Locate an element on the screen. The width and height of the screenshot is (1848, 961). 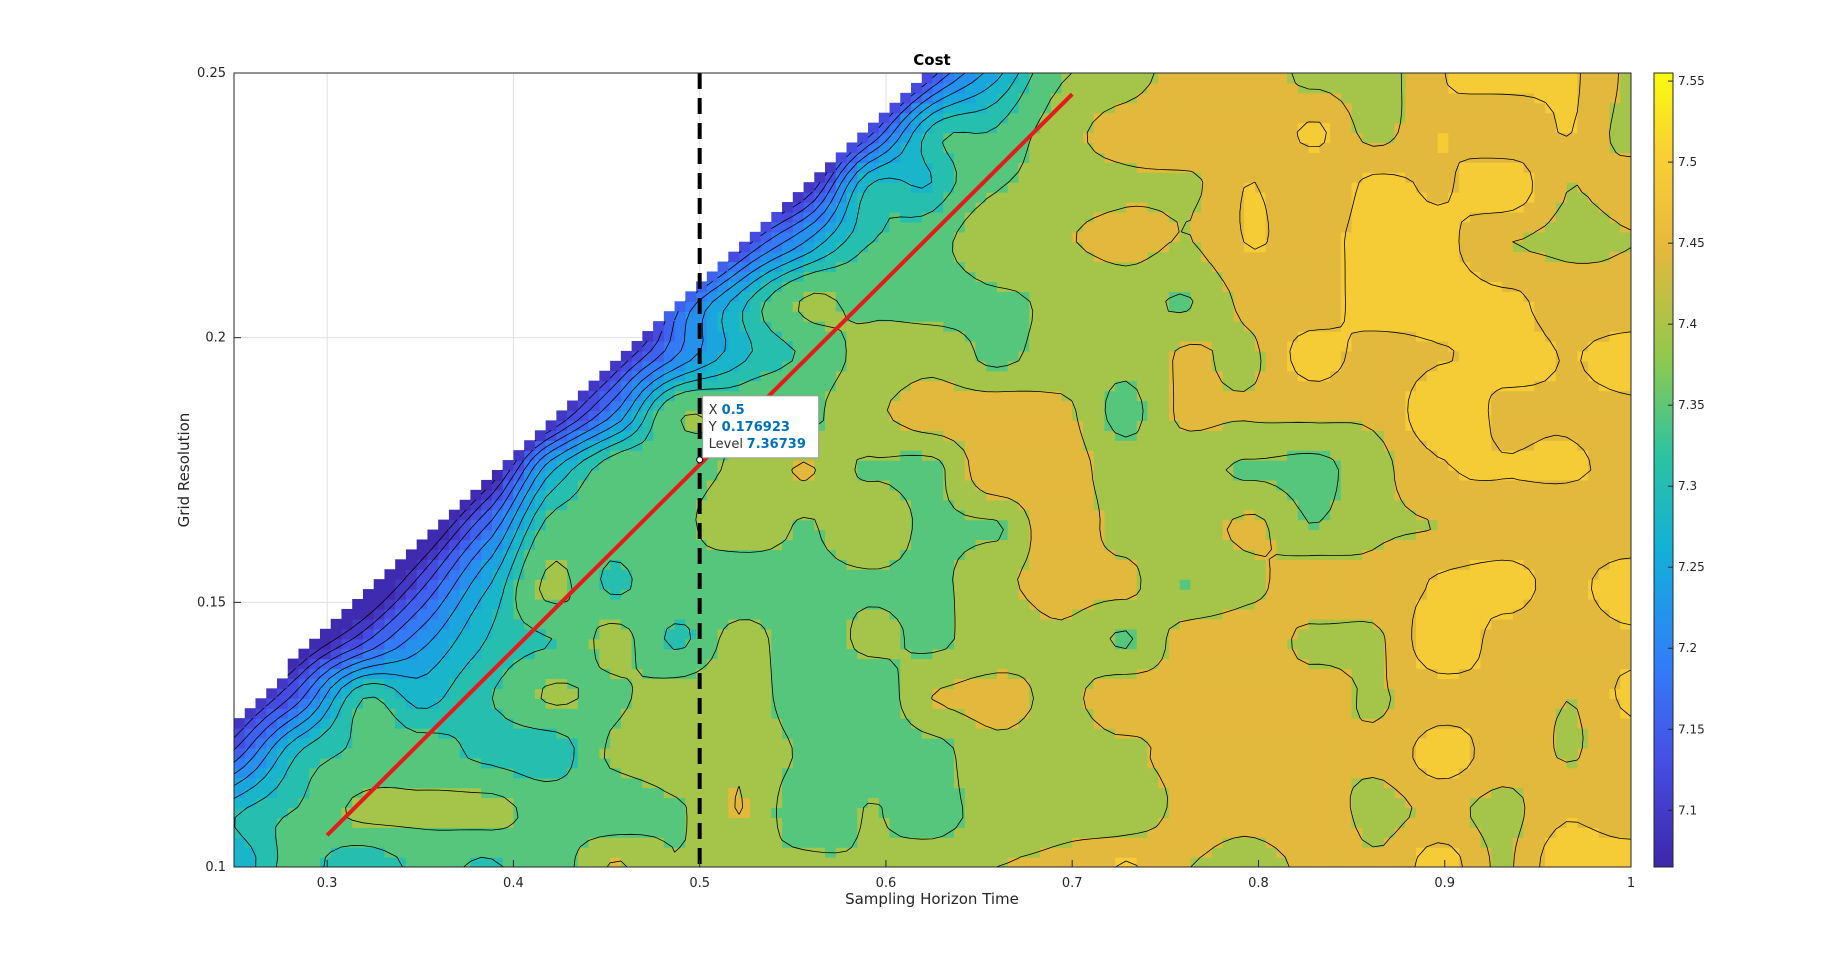
colorbar-ticks: 7.1 7.15 7.2 7.25 7.3 7.35 7.4 7.45 7.5 7.55 is located at coordinates (1686, 445).